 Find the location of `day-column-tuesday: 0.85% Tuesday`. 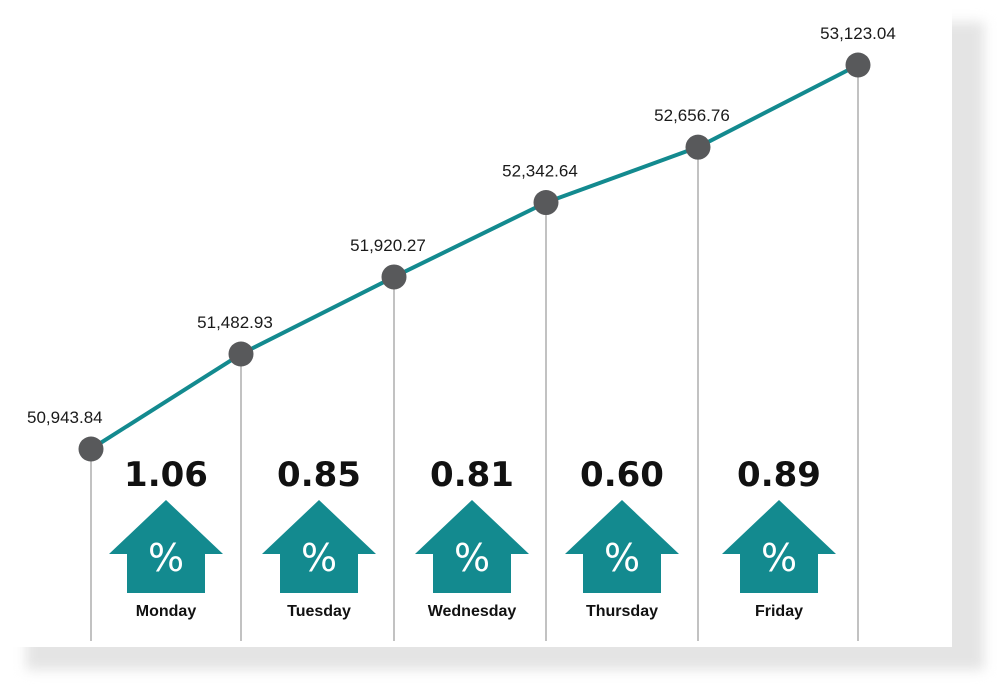

day-column-tuesday: 0.85% Tuesday is located at coordinates (319, 537).